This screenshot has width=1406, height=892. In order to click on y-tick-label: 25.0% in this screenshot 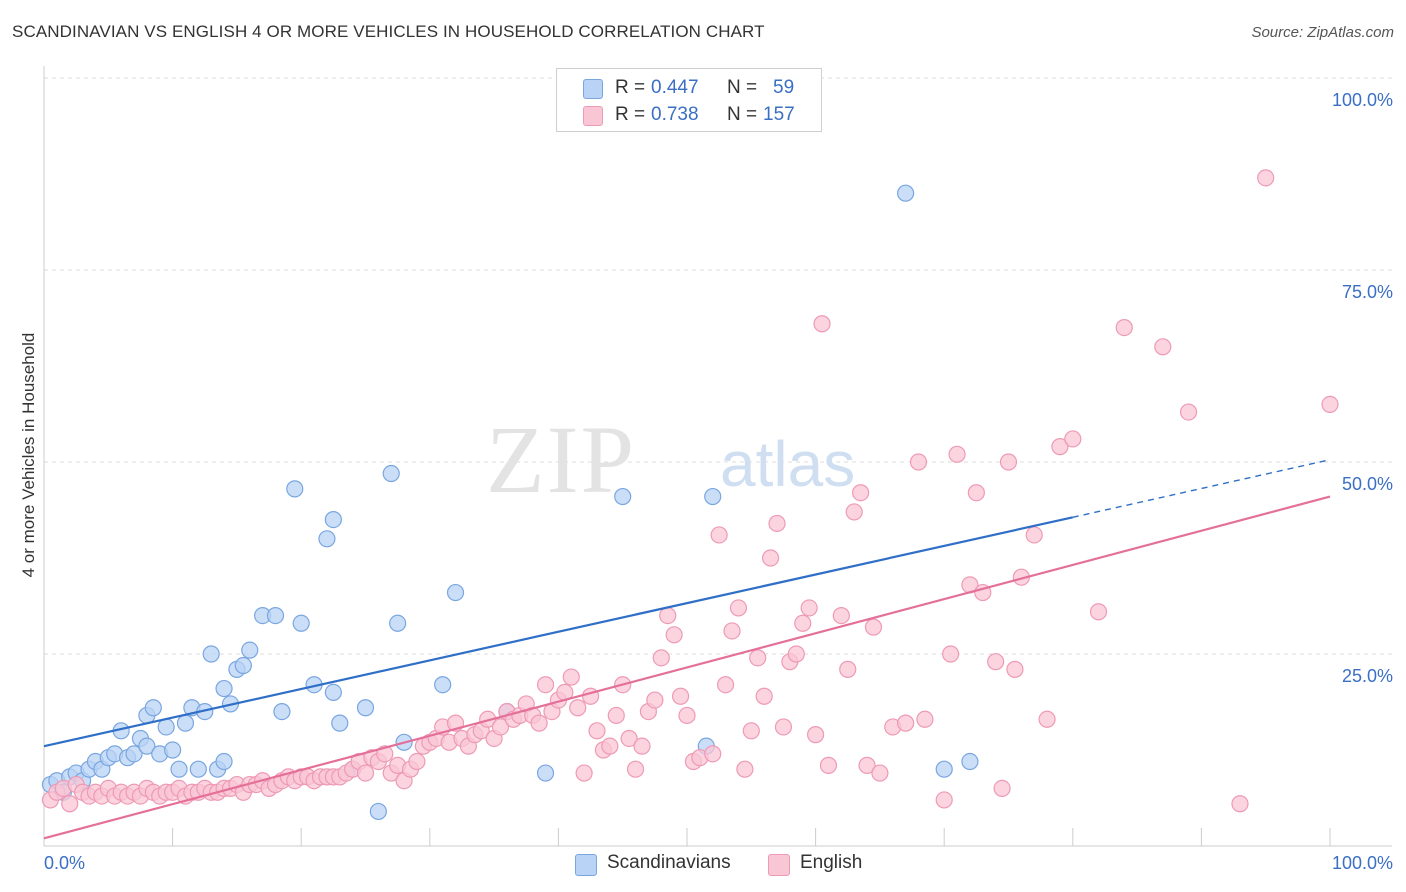, I will do `click(1367, 676)`.